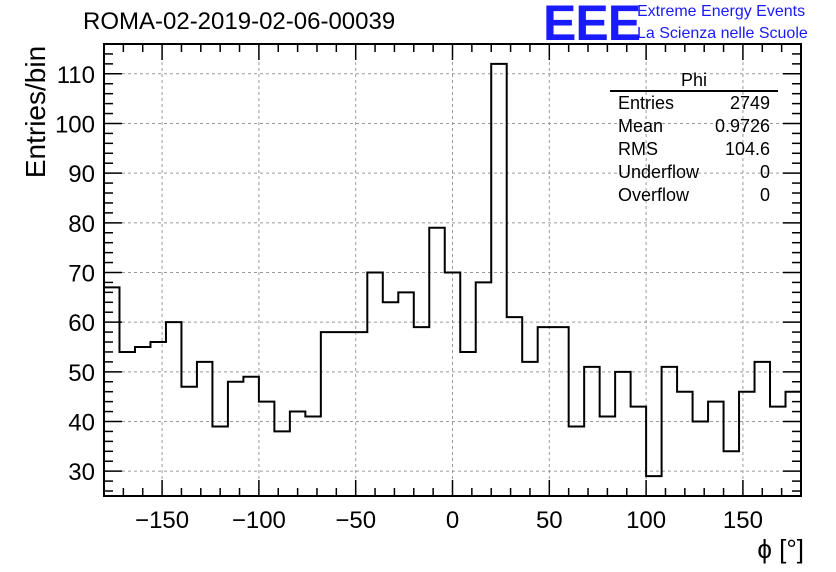 The width and height of the screenshot is (836, 572). I want to click on x-tick-label: 50, so click(549, 520).